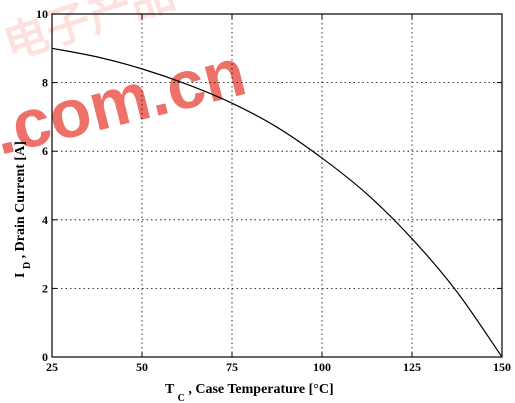 This screenshot has width=515, height=403. I want to click on y-tick-label: 2, so click(45, 288).